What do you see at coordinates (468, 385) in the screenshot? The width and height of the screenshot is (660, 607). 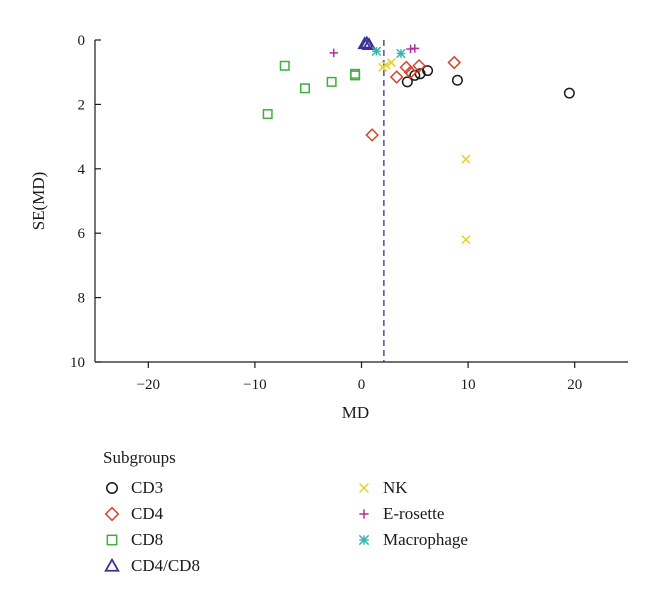 I see `x-tick-label: 10` at bounding box center [468, 385].